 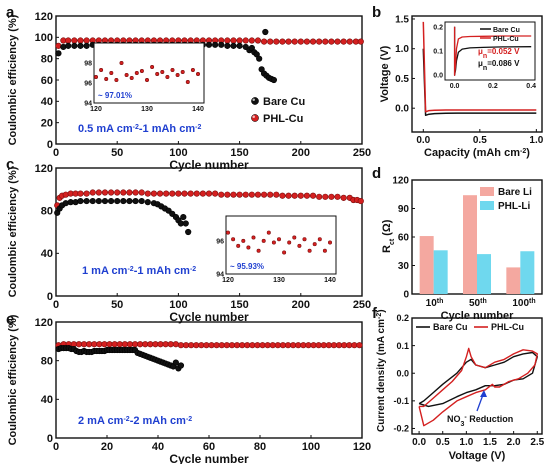 What do you see at coordinates (483, 393) in the screenshot?
I see `panel-f-annotation-arrowhead` at bounding box center [483, 393].